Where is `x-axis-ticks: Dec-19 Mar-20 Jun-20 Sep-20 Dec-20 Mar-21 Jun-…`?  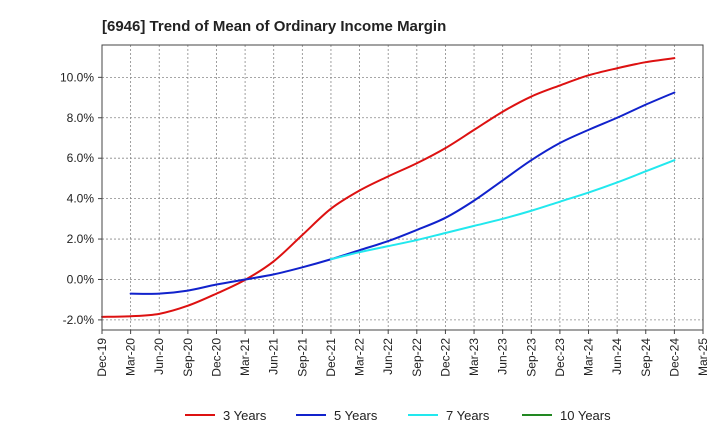
x-axis-ticks: Dec-19 Mar-20 Jun-20 Sep-20 Dec-20 Mar-21 Jun-… is located at coordinates (402, 353).